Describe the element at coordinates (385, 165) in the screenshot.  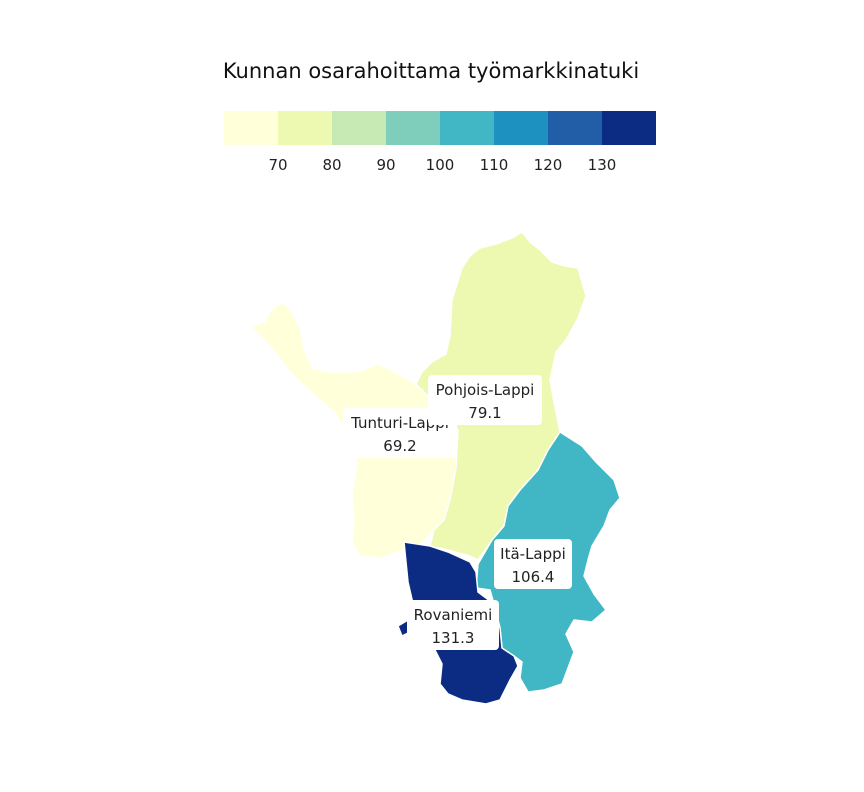
I see `legend-tick-label: 90` at that location.